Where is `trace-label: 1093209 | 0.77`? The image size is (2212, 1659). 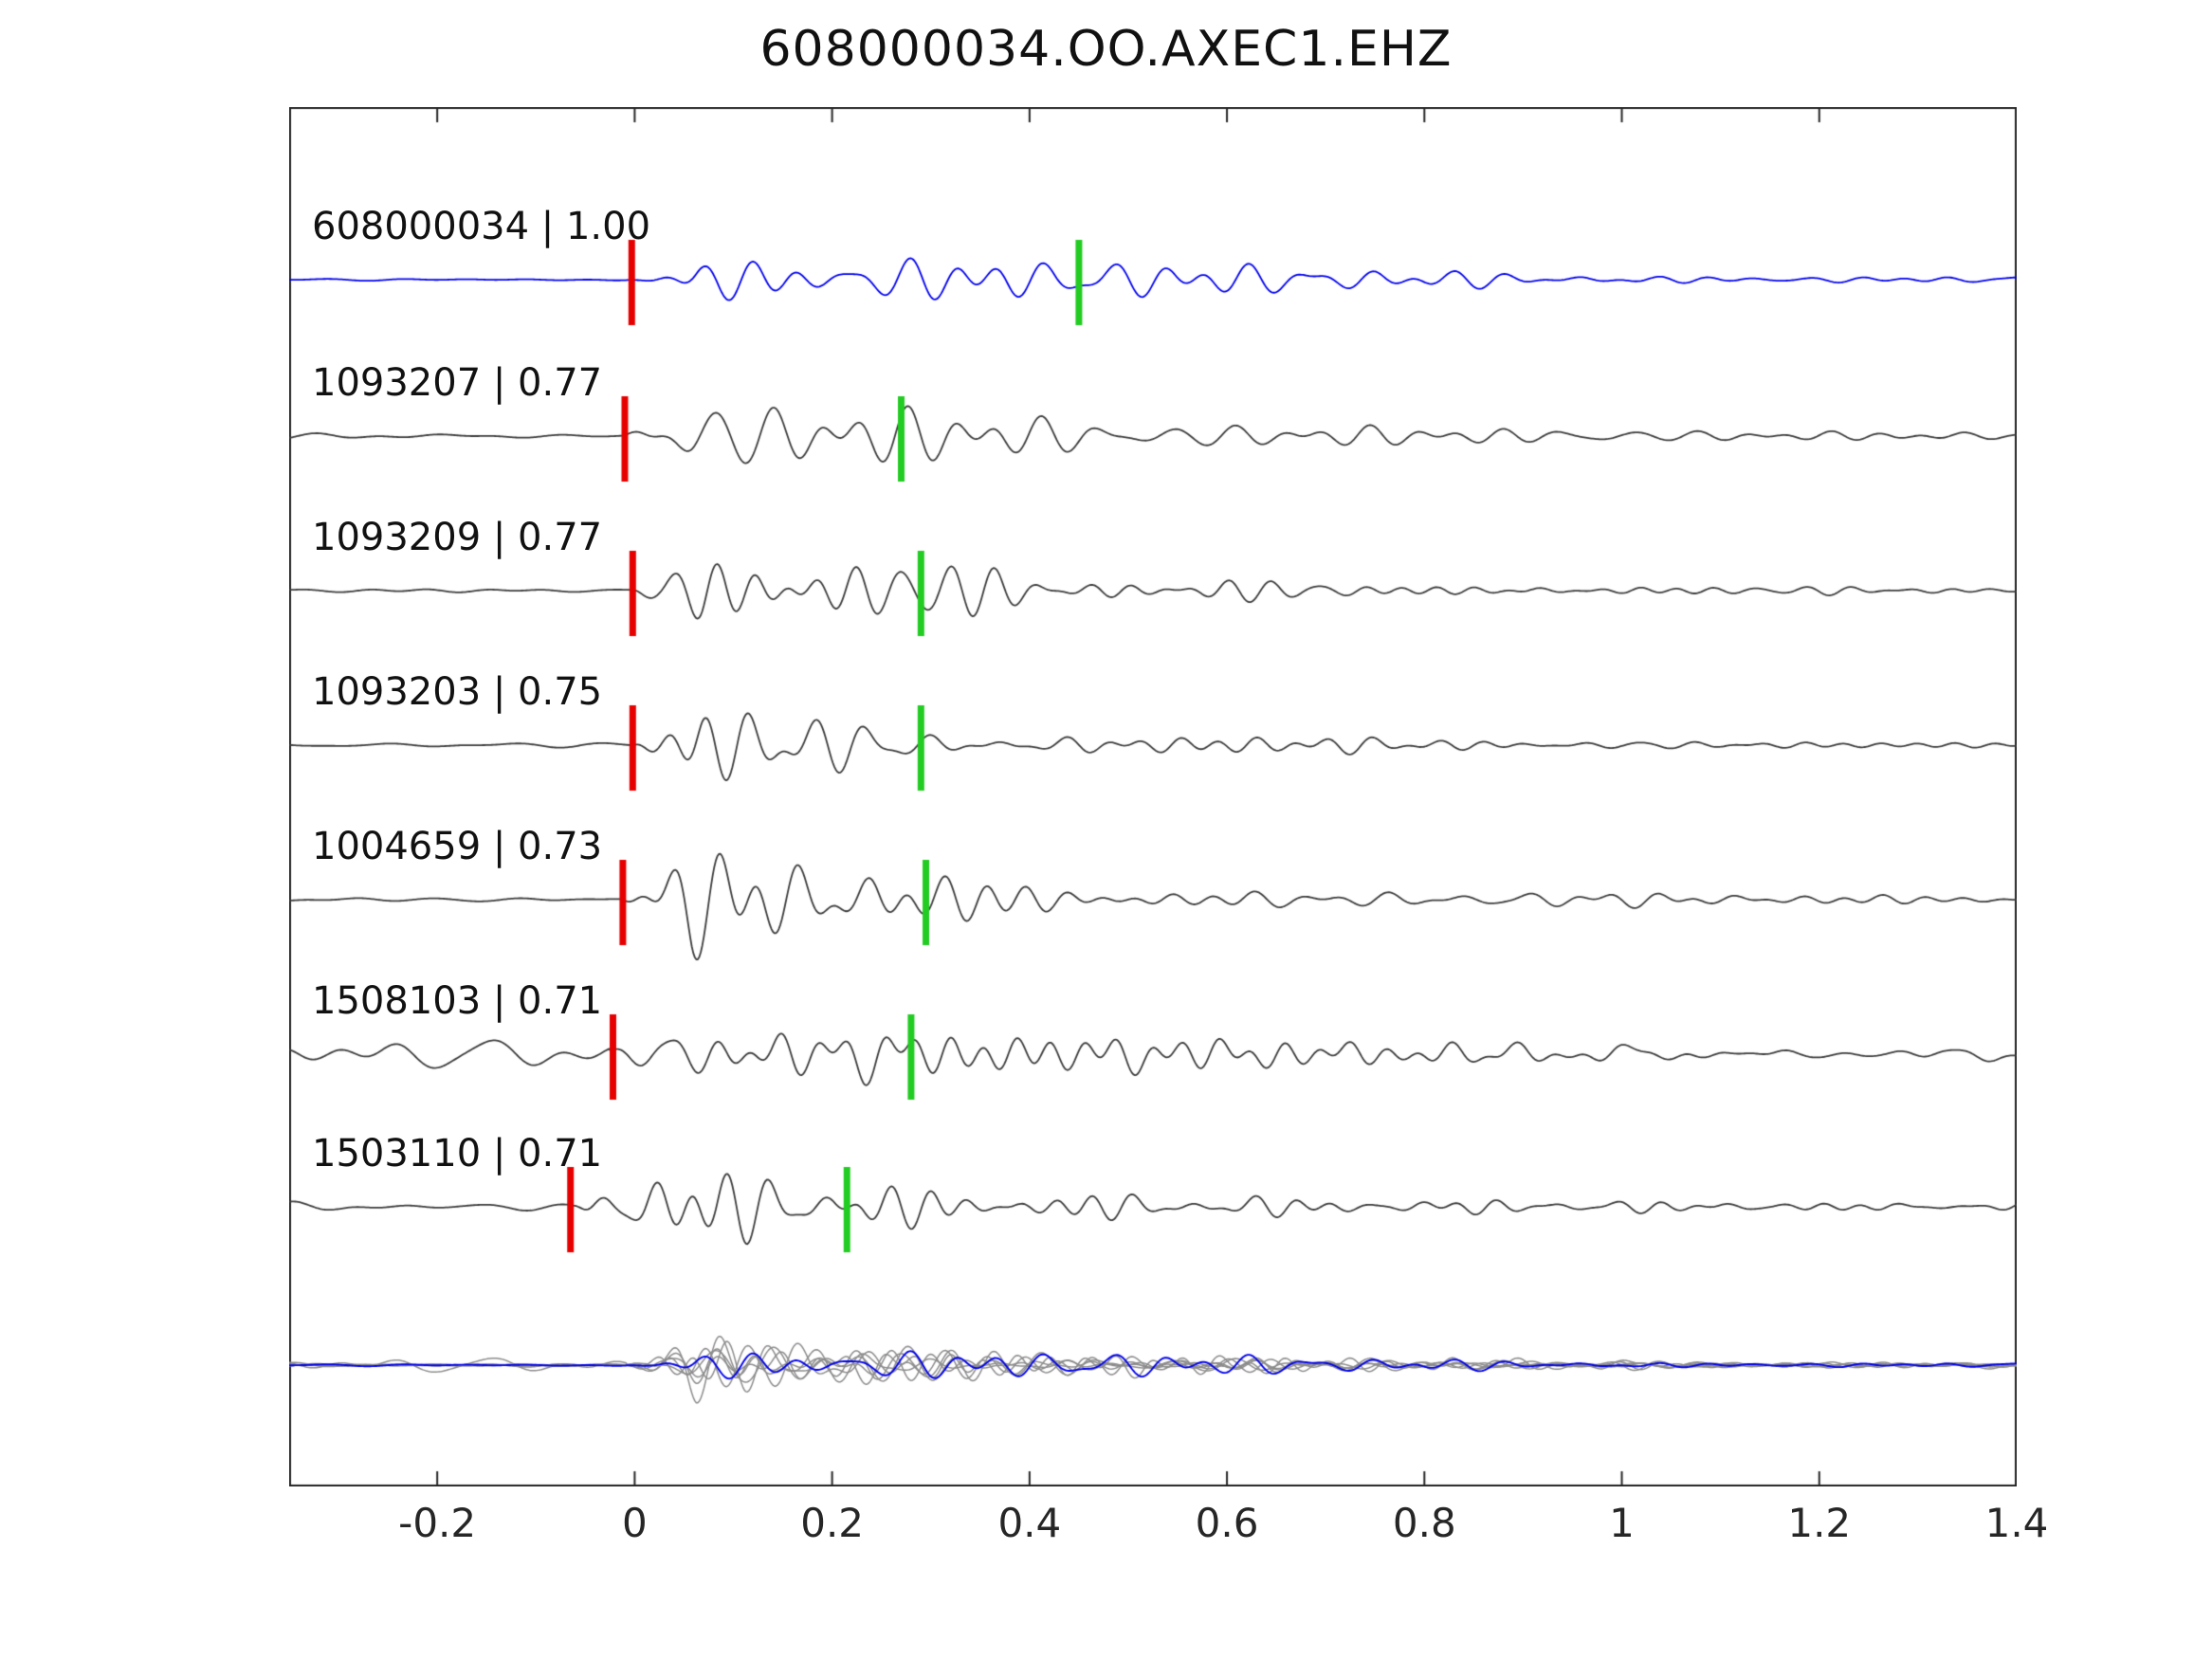 trace-label: 1093209 | 0.77 is located at coordinates (457, 537).